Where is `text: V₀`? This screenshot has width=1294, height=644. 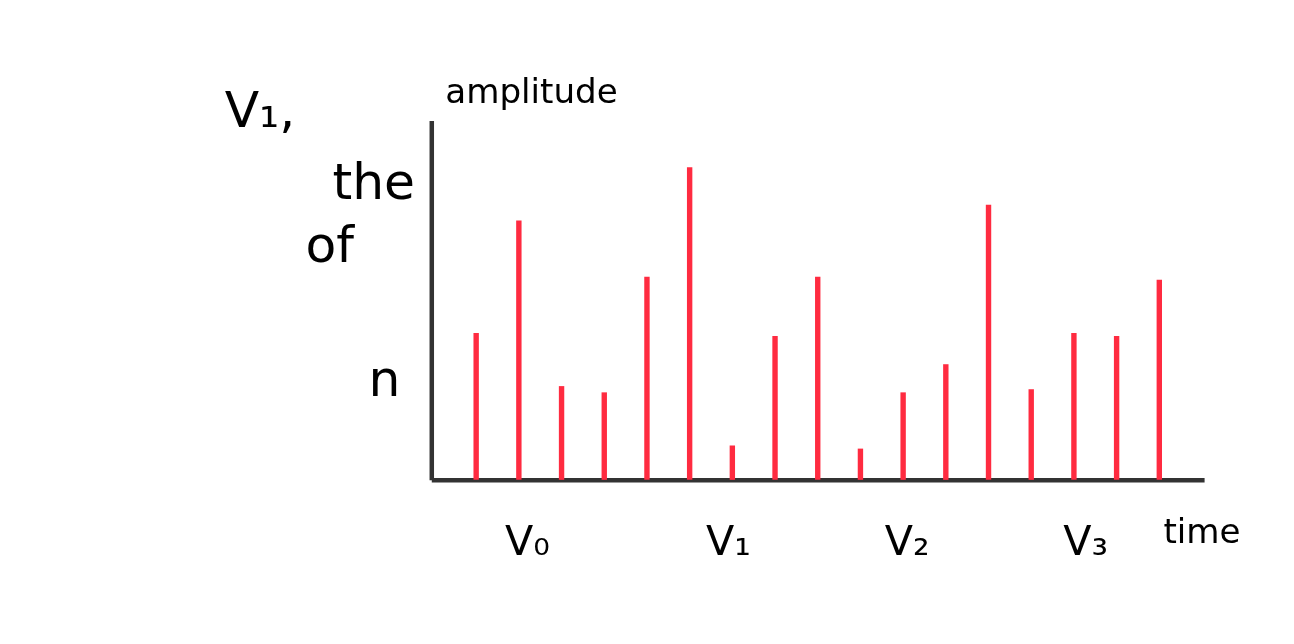 text: V₀ is located at coordinates (527, 541).